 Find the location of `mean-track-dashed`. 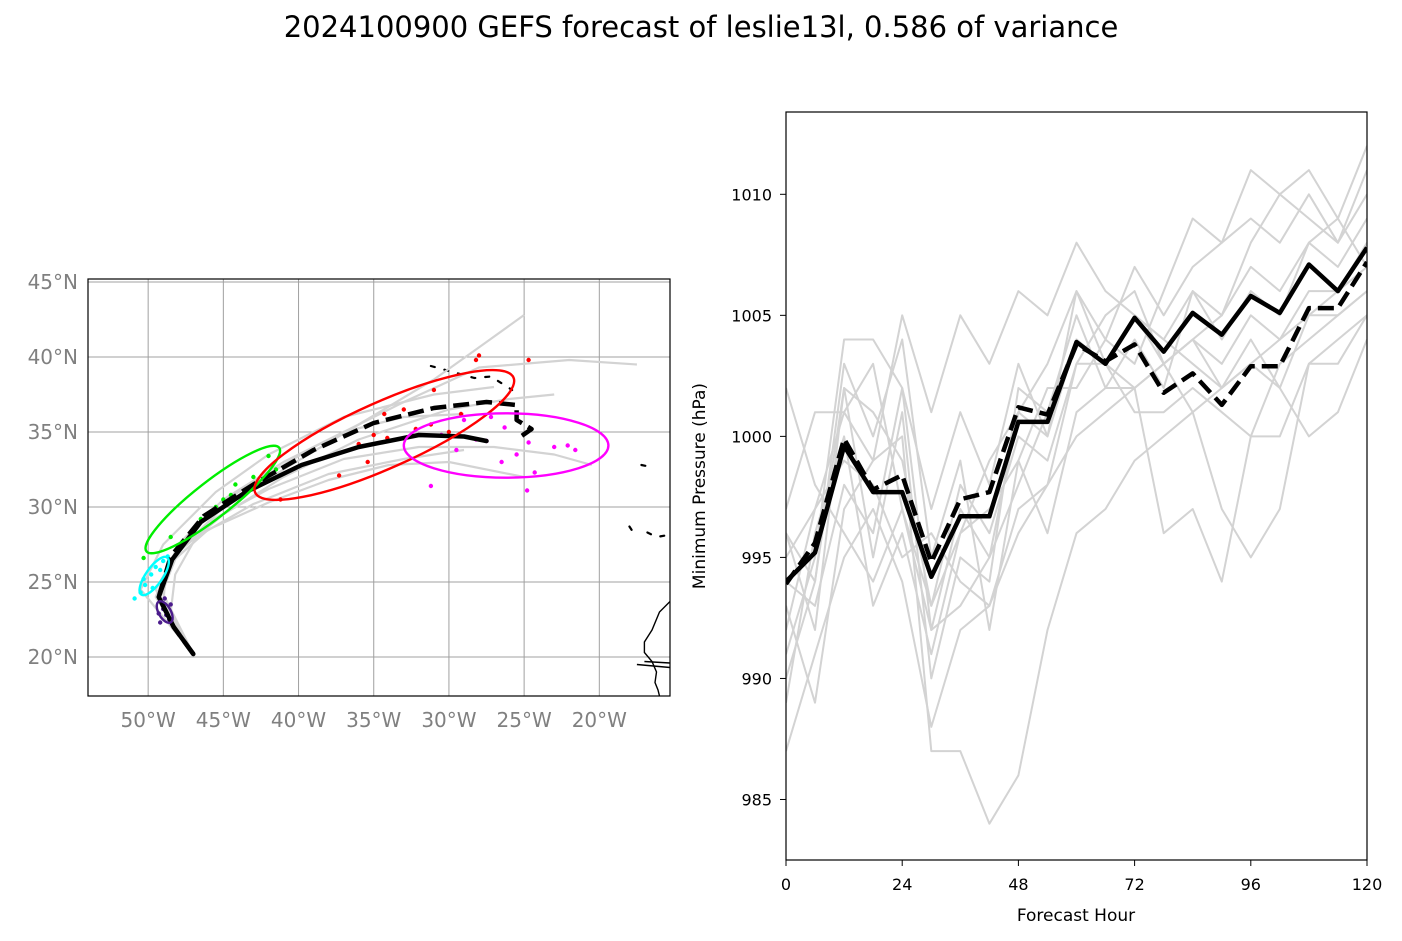

mean-track-dashed is located at coordinates (345, 527).